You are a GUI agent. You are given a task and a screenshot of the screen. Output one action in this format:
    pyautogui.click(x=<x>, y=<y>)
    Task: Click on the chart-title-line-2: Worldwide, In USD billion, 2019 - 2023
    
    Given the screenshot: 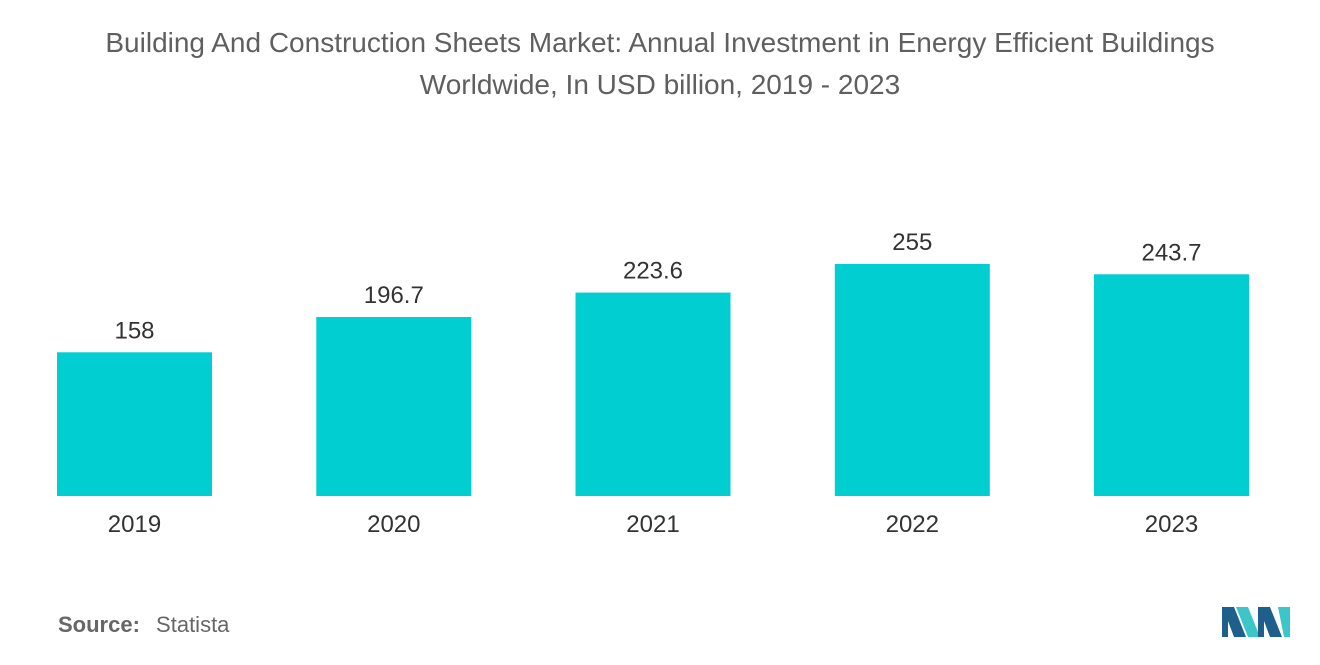 What is the action you would take?
    pyautogui.click(x=660, y=84)
    